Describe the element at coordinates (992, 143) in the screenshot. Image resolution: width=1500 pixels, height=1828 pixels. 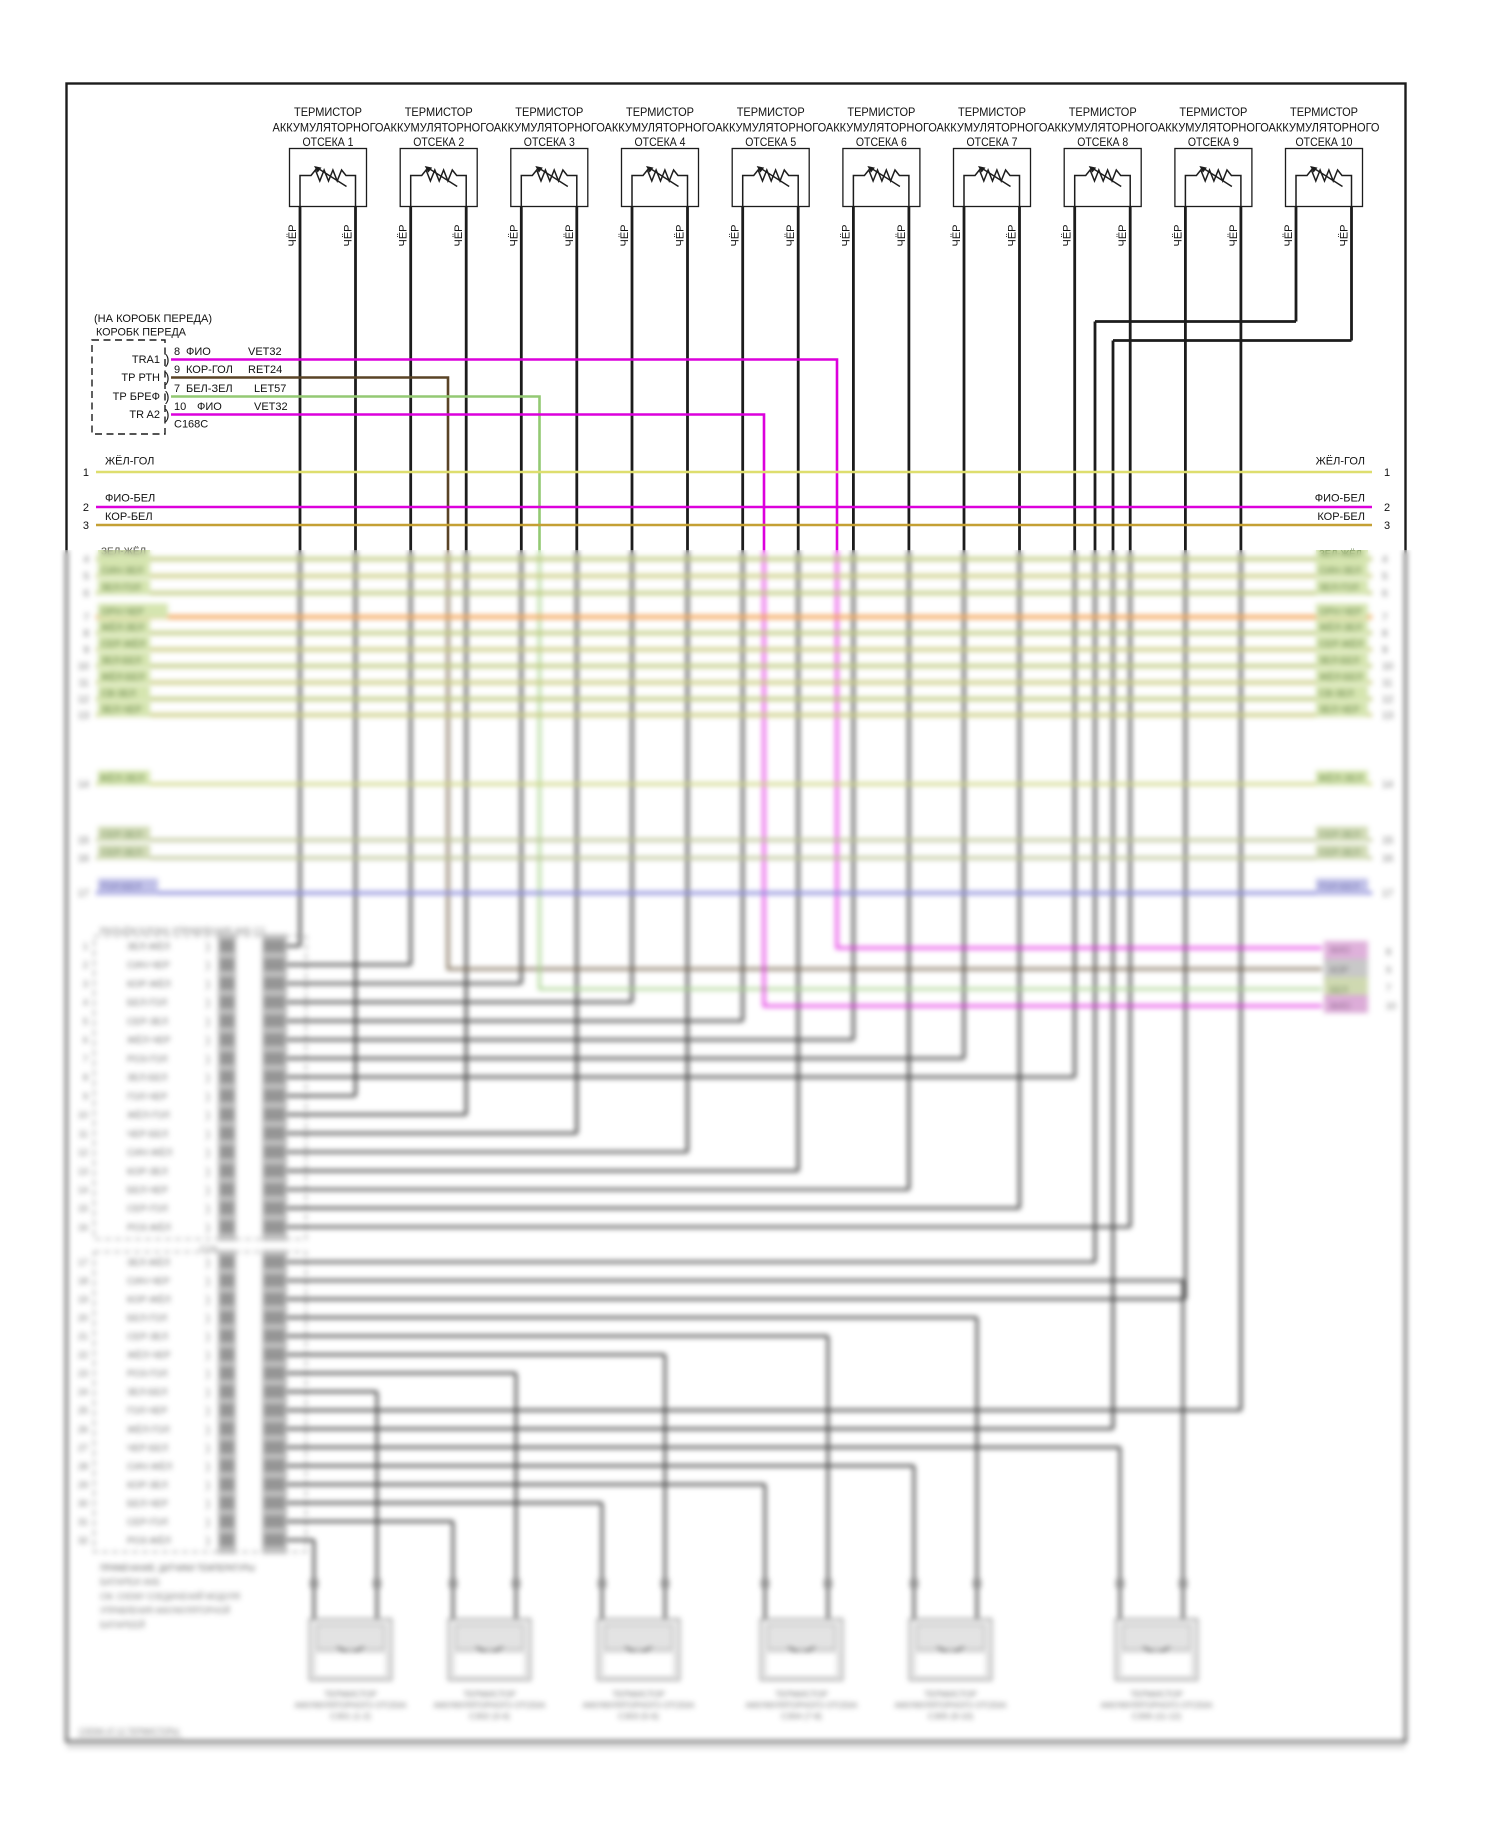
I see `svg-text: ОТСЕКА 7` at that location.